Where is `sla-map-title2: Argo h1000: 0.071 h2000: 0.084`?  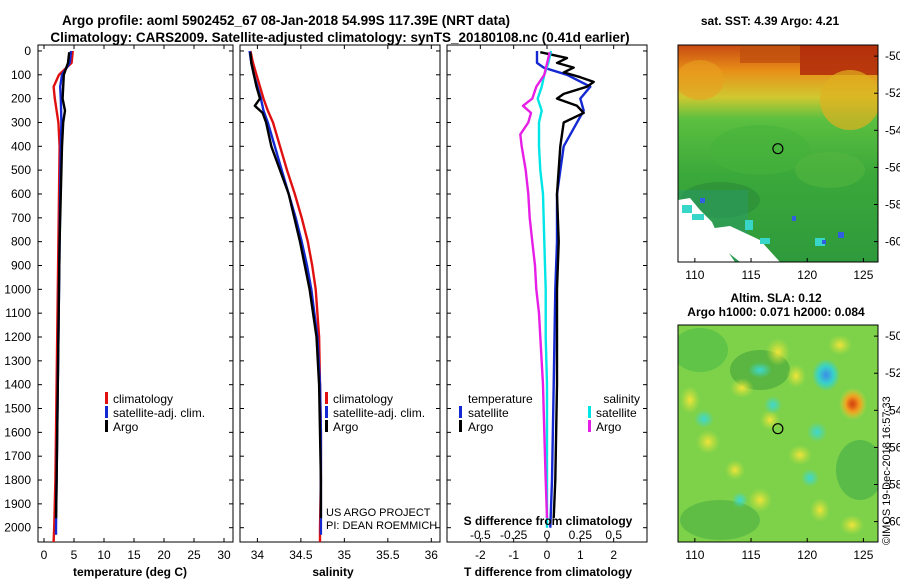 sla-map-title2: Argo h1000: 0.071 h2000: 0.084 is located at coordinates (776, 312).